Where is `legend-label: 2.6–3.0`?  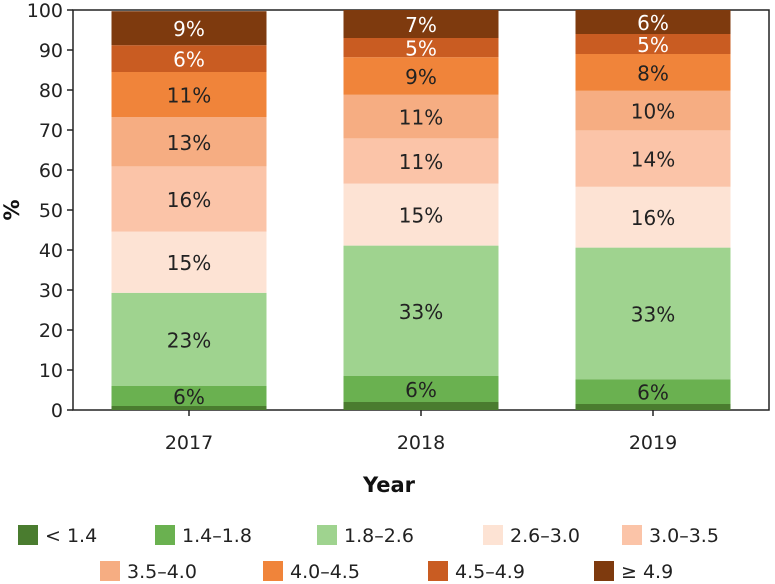 legend-label: 2.6–3.0 is located at coordinates (545, 536).